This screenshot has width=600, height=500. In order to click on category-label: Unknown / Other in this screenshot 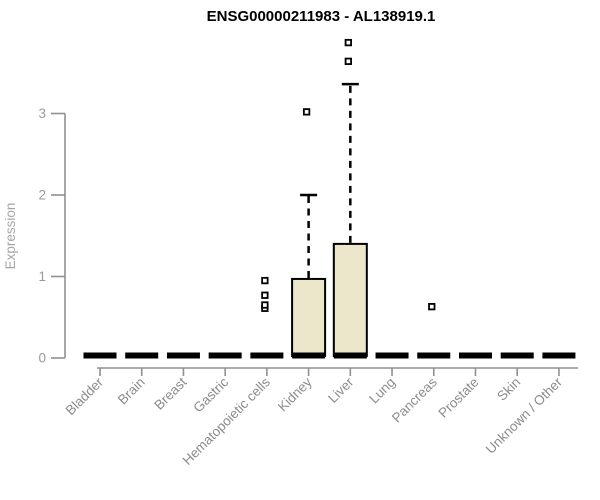, I will do `click(524, 415)`.